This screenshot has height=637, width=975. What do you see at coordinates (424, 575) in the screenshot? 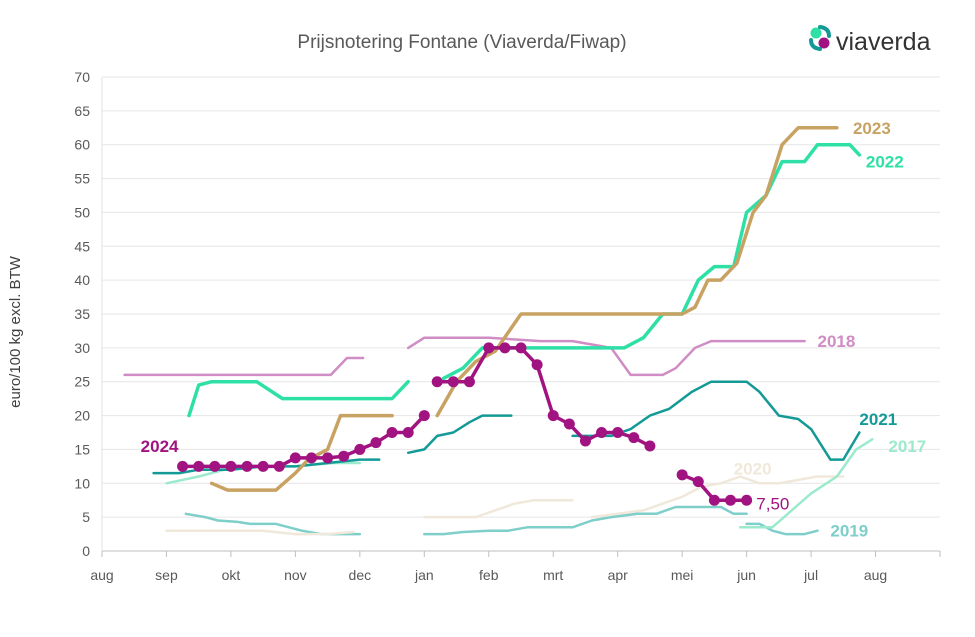
I see `x-tick-label: jan` at bounding box center [424, 575].